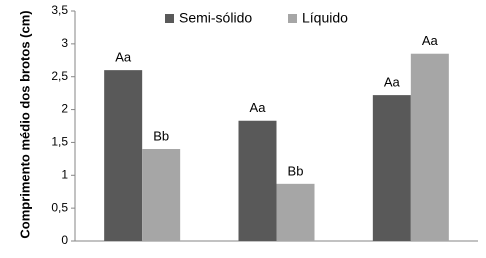 This screenshot has height=258, width=486. I want to click on y-tick-label: 2,5, so click(59, 76).